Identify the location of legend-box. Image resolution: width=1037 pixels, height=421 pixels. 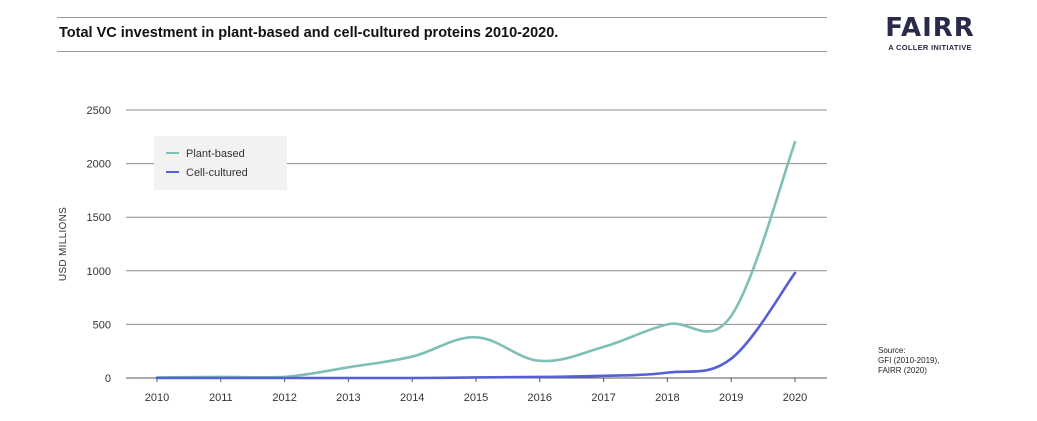
(220, 163).